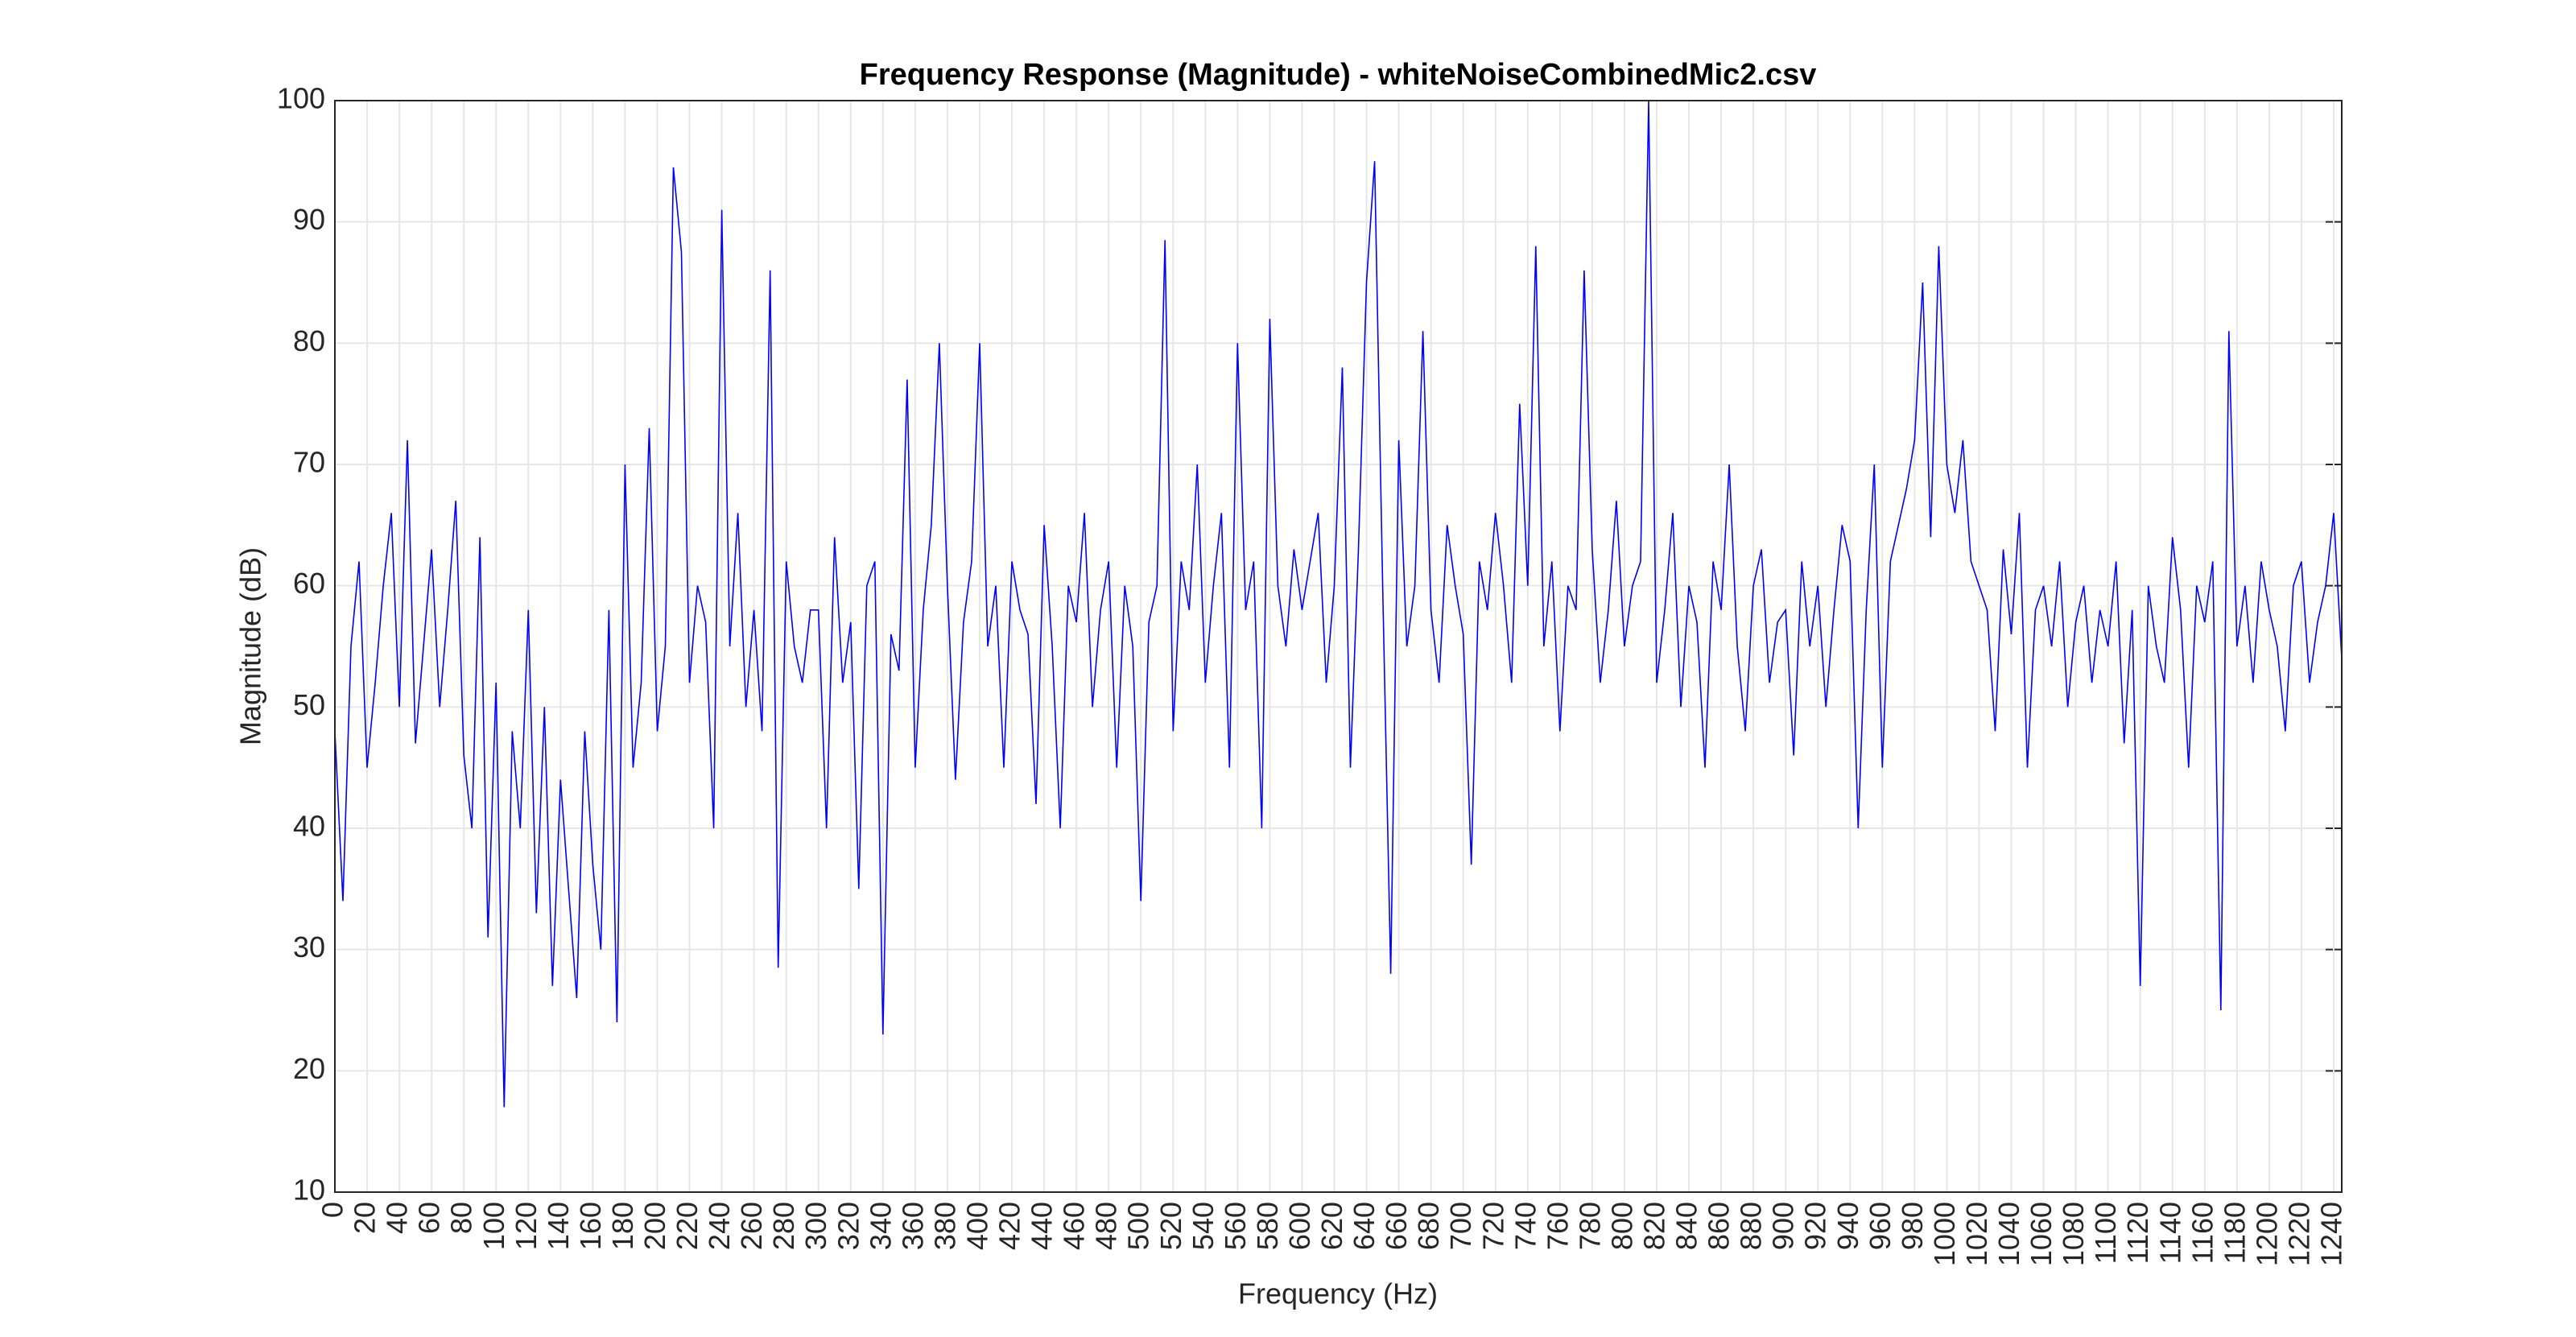 This screenshot has width=2576, height=1337. Describe the element at coordinates (1783, 1226) in the screenshot. I see `x-tick-label: 900` at that location.